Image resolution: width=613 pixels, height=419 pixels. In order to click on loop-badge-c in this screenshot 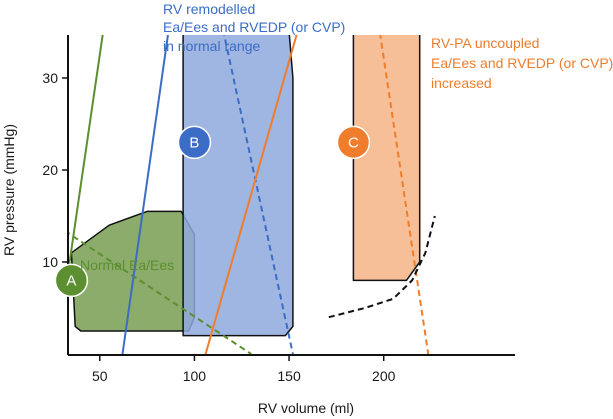, I will do `click(353, 142)`.